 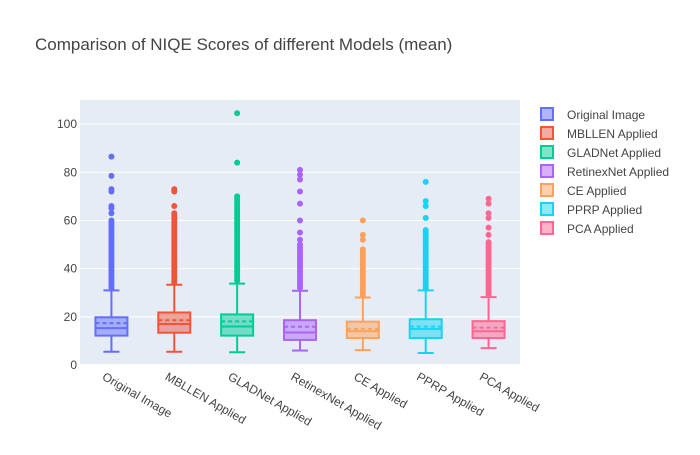 What do you see at coordinates (71, 317) in the screenshot?
I see `y-tick-label: 20` at bounding box center [71, 317].